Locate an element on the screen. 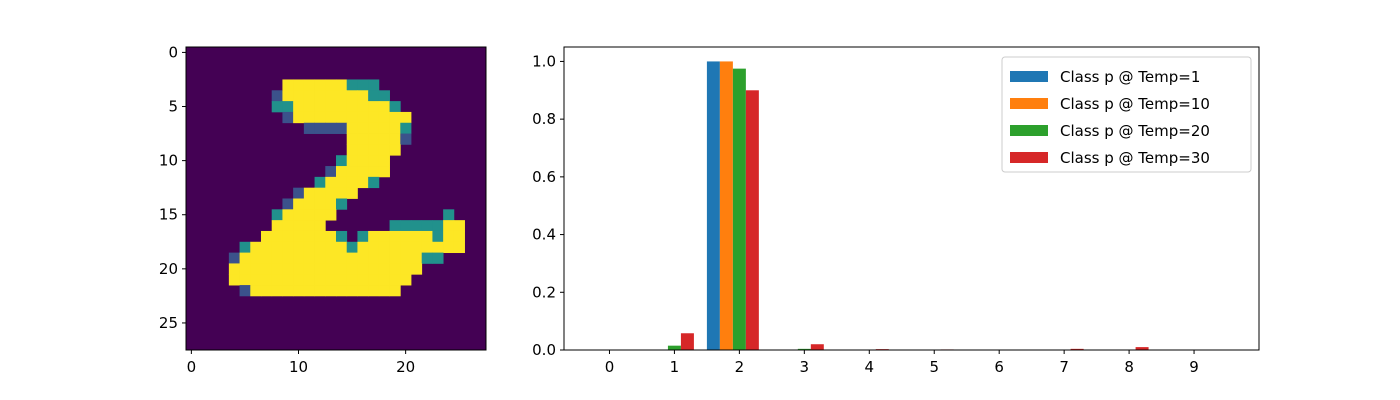  y-tick-label: 0.2 is located at coordinates (544, 292).